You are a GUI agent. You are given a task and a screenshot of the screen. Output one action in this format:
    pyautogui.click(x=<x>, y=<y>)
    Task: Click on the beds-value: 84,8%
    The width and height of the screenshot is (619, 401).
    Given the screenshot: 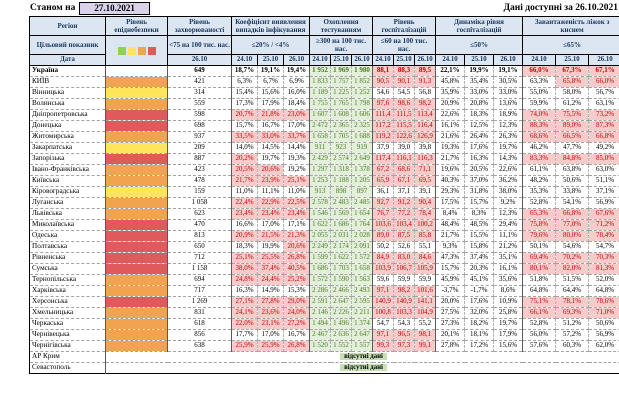 What is the action you would take?
    pyautogui.click(x=572, y=159)
    